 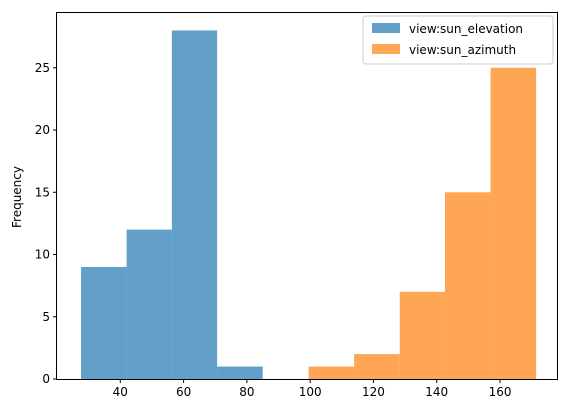 What do you see at coordinates (436, 392) in the screenshot?
I see `x-tick-label: 140` at bounding box center [436, 392].